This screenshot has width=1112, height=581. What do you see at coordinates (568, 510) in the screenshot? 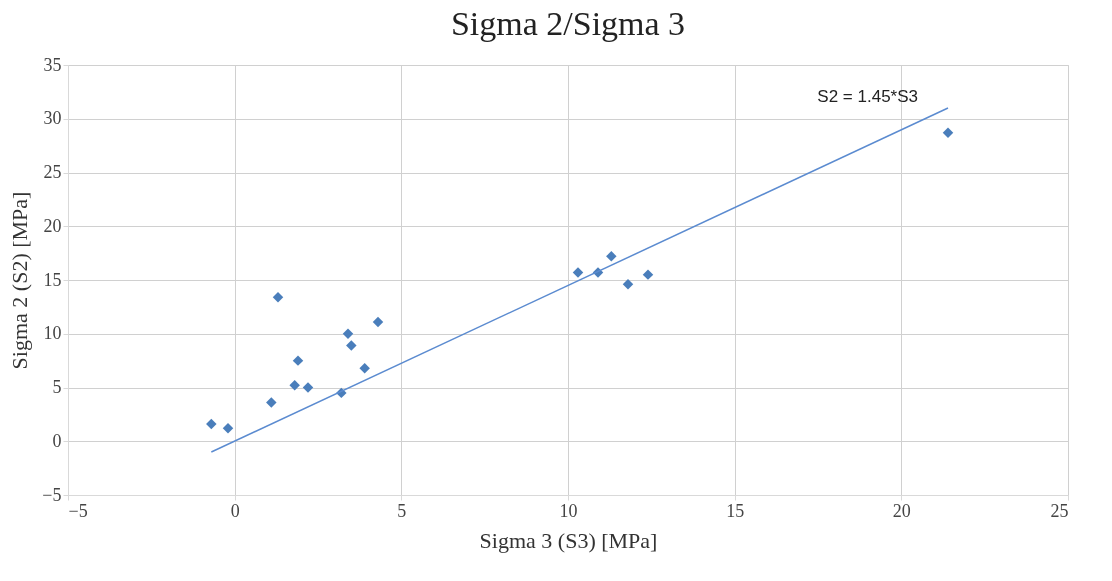
I see `x-tick-label: 10` at bounding box center [568, 510].